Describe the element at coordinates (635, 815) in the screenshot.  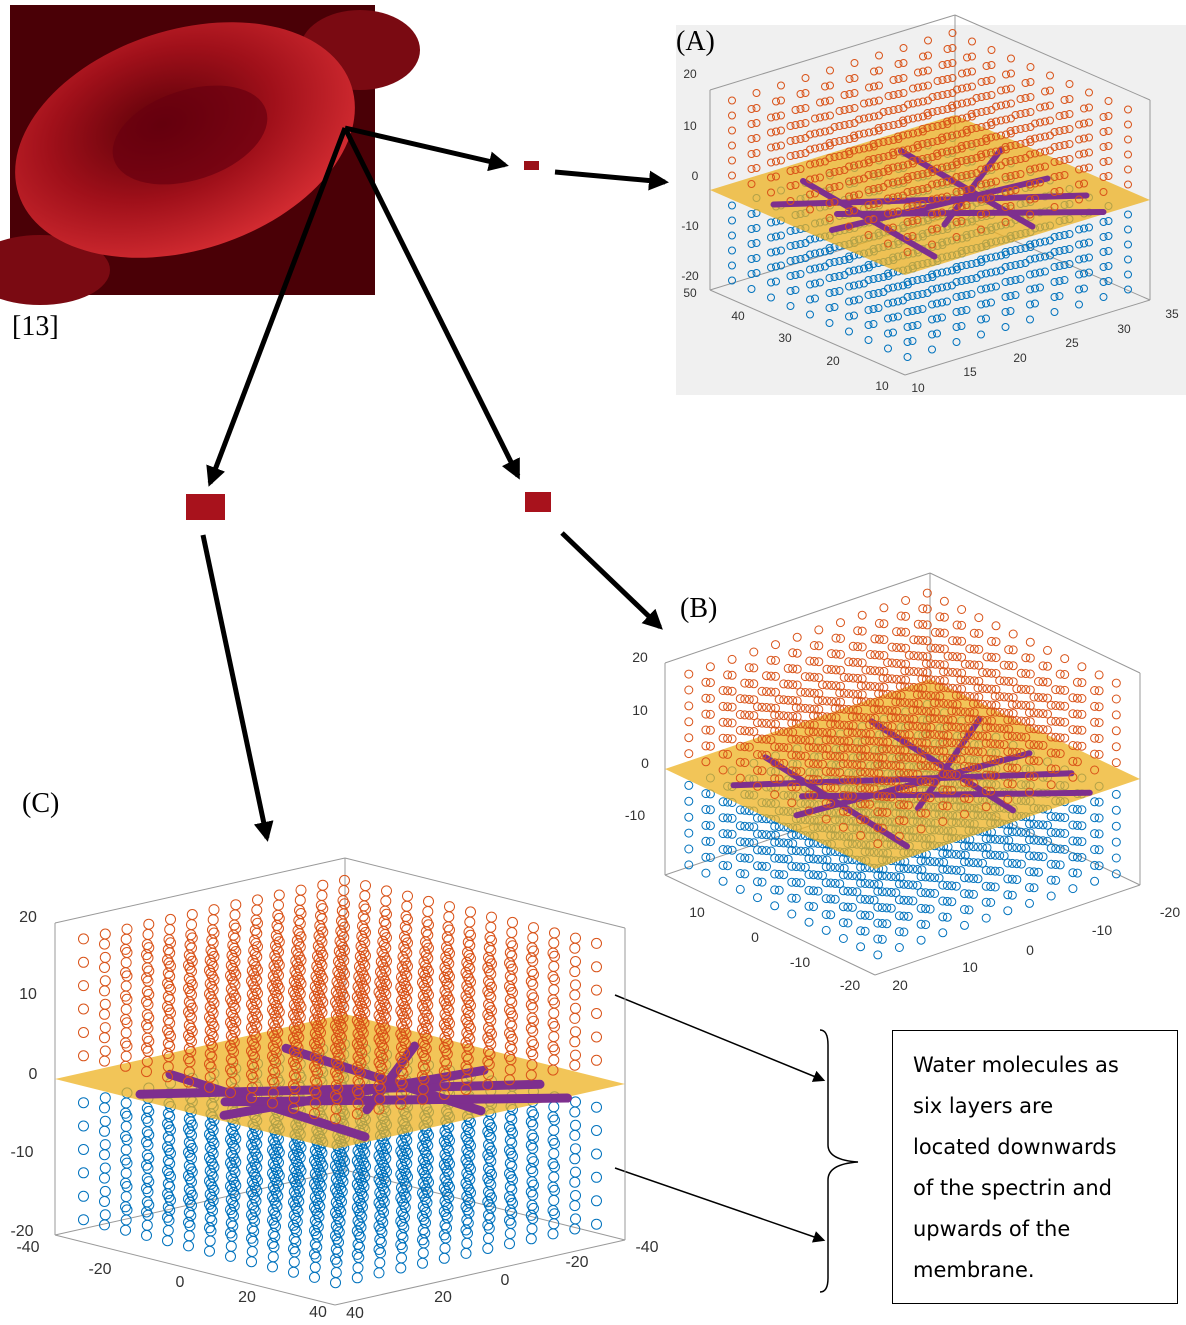
I see `tick-label: -10` at that location.